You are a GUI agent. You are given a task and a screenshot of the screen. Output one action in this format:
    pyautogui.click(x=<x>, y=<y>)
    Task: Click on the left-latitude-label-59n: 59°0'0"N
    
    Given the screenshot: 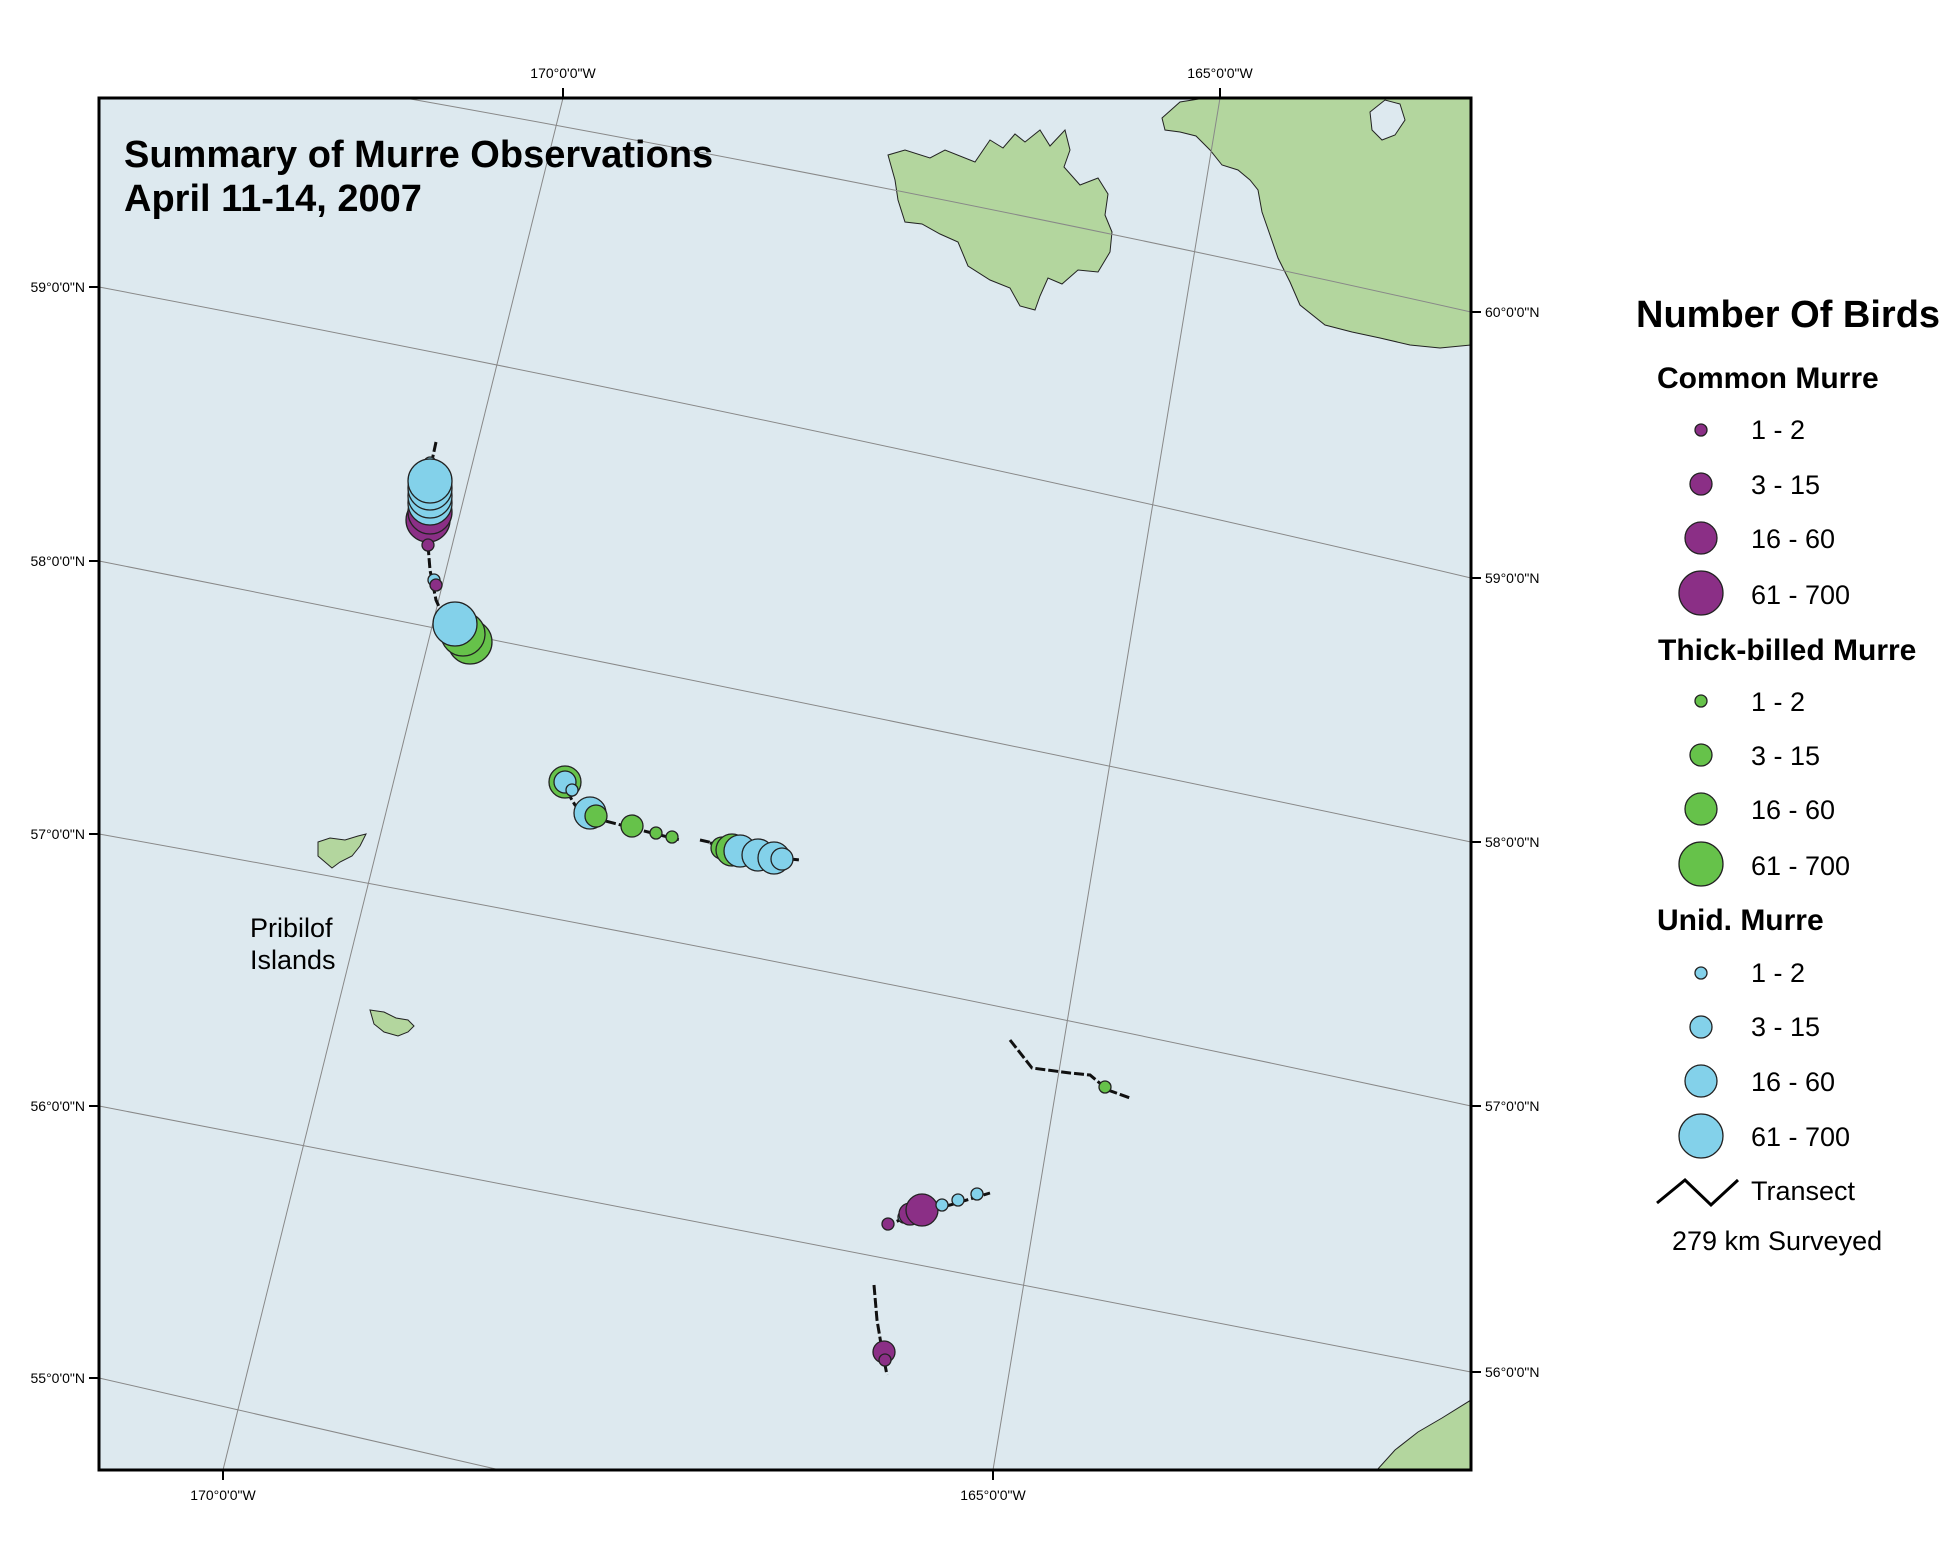 What is the action you would take?
    pyautogui.click(x=58, y=287)
    